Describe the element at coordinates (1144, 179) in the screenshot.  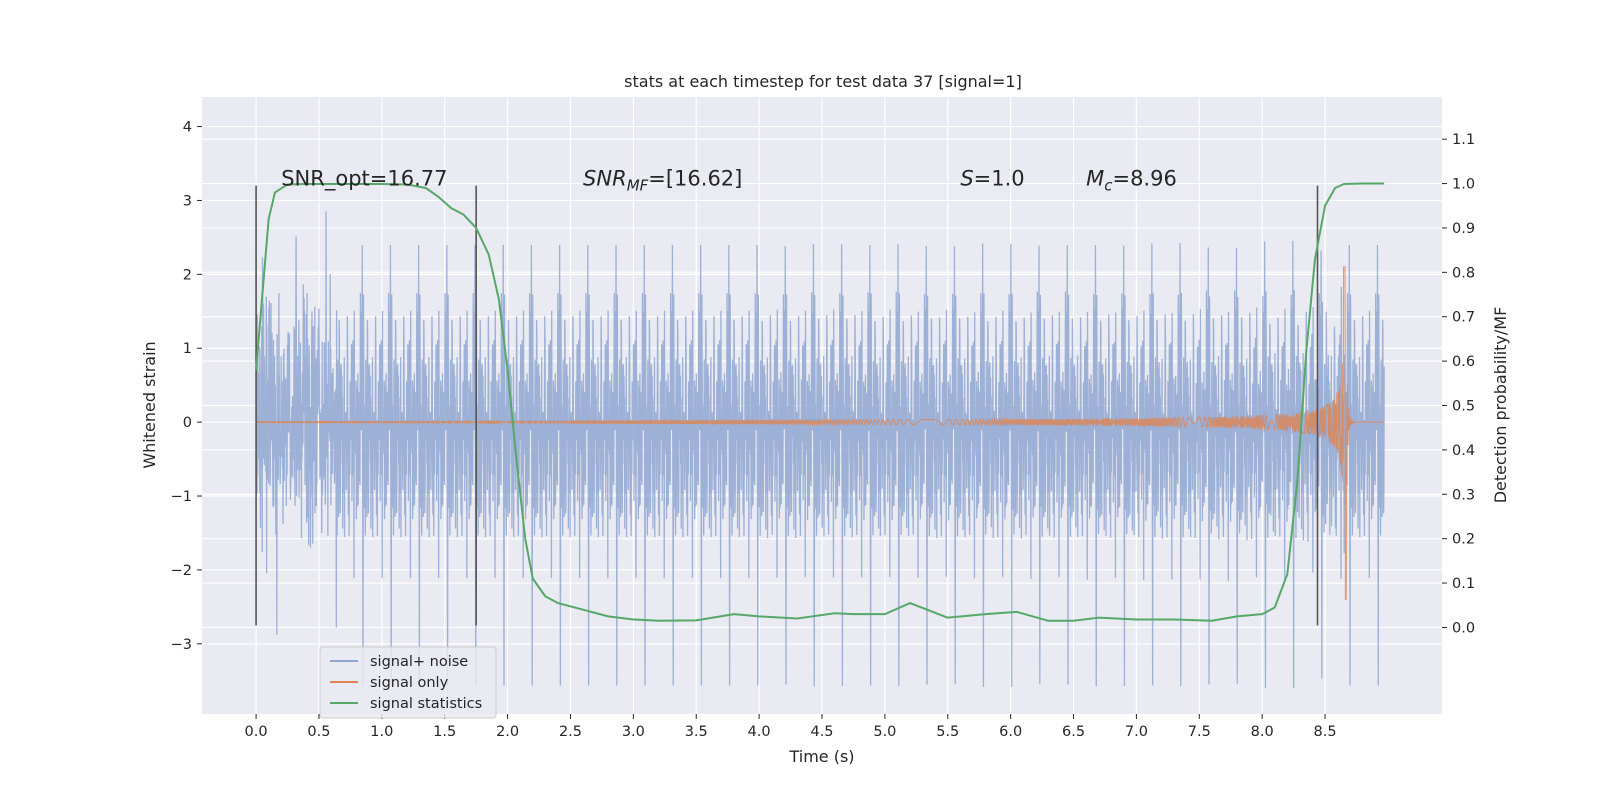
I see `annotation-value: =8.96` at that location.